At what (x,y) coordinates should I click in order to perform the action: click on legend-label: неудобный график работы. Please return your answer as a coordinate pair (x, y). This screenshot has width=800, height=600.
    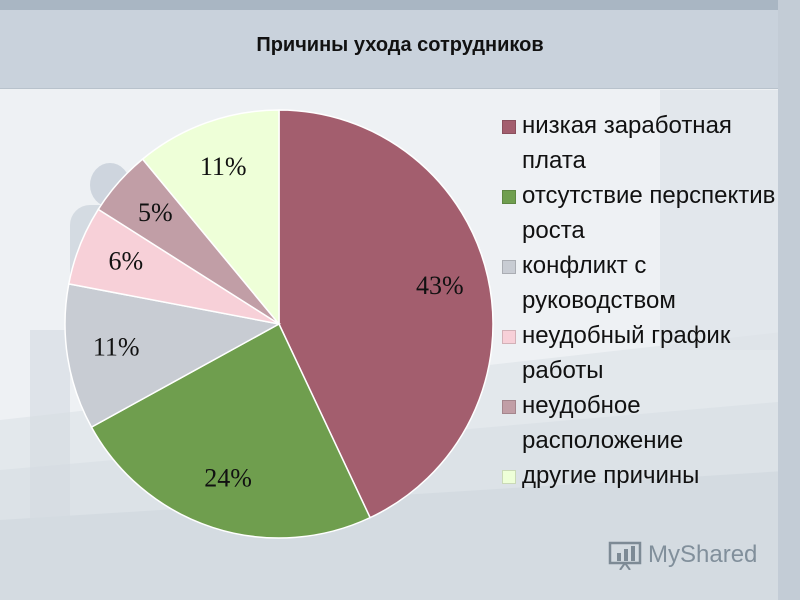
    Looking at the image, I should click on (626, 353).